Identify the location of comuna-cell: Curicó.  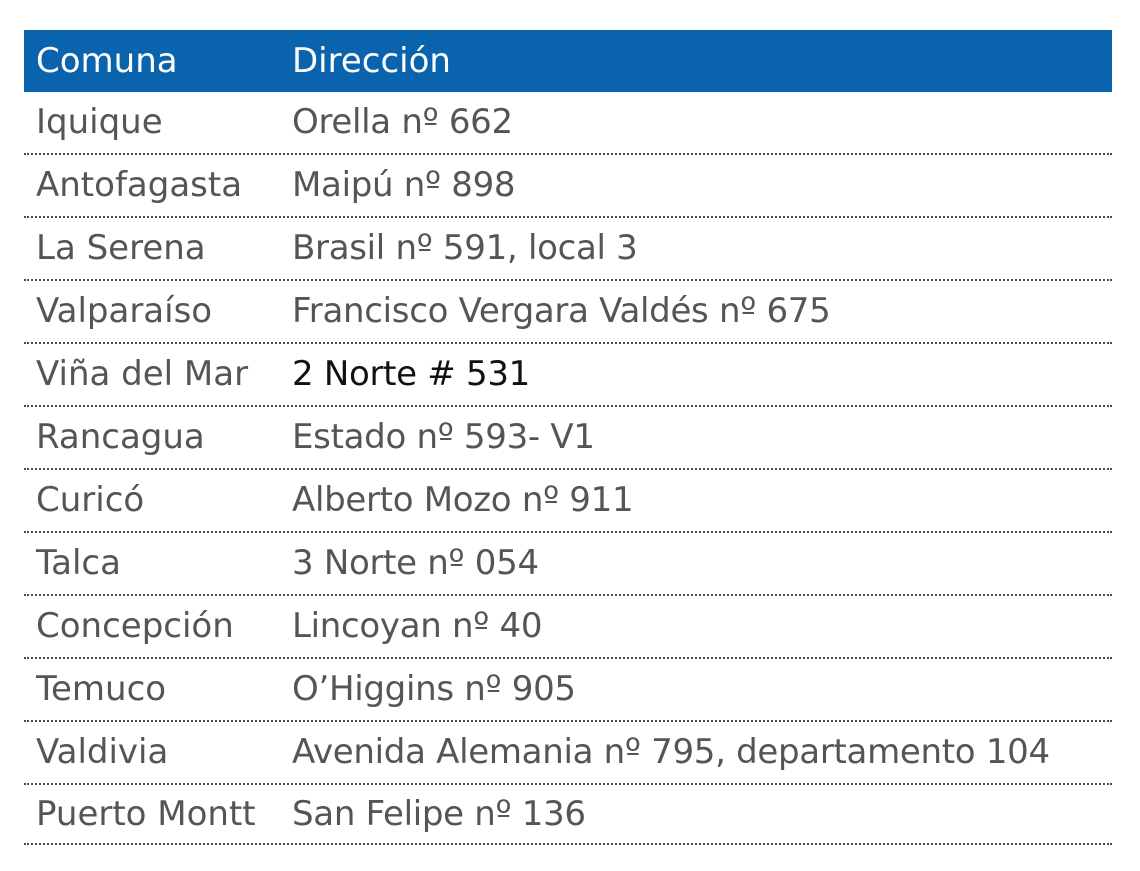
(90, 500).